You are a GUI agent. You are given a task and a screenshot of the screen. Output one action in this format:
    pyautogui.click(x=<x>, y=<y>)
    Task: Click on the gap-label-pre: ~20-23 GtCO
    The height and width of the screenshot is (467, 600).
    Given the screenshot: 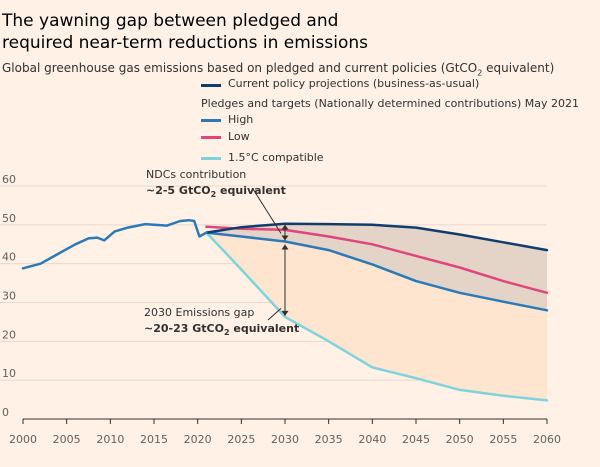 What is the action you would take?
    pyautogui.click(x=184, y=328)
    